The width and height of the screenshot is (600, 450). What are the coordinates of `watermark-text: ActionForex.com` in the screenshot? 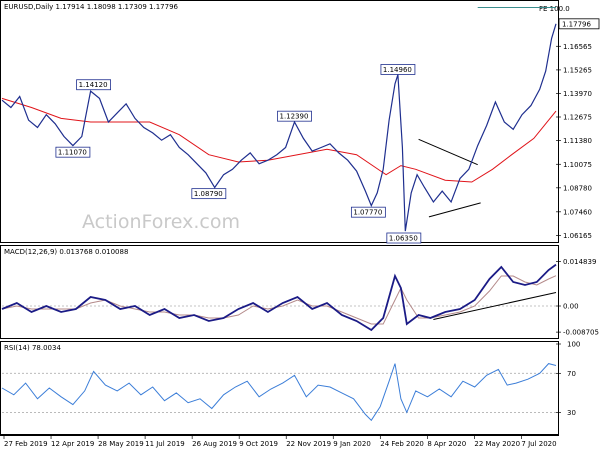 It's located at (161, 222).